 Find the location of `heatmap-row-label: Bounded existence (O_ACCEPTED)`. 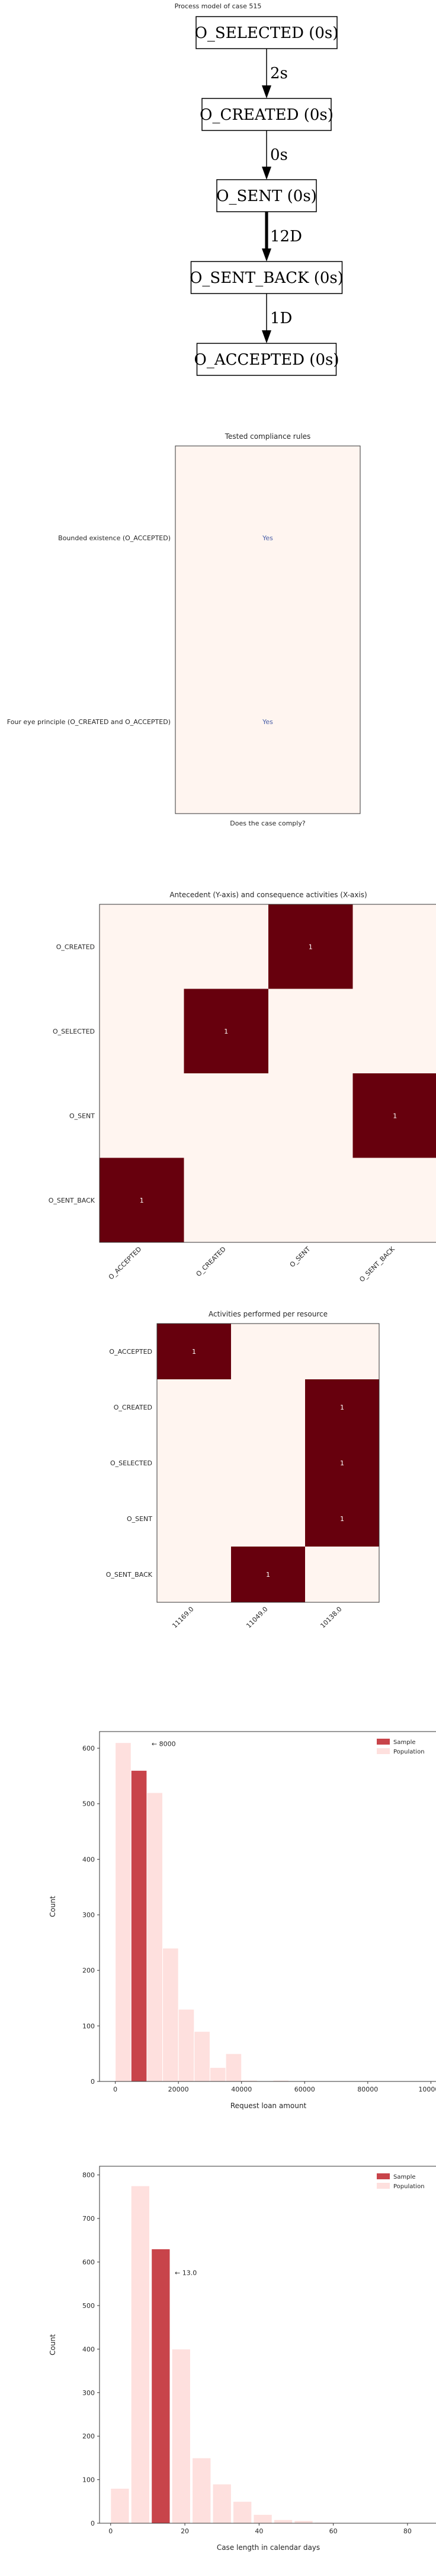

heatmap-row-label: Bounded existence (O_ACCEPTED) is located at coordinates (114, 538).